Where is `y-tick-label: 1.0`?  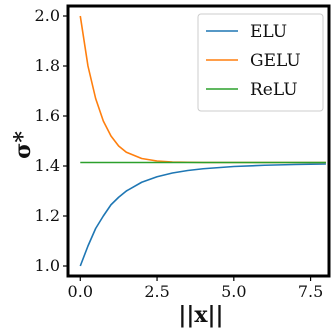 y-tick-label: 1.0 is located at coordinates (47, 265).